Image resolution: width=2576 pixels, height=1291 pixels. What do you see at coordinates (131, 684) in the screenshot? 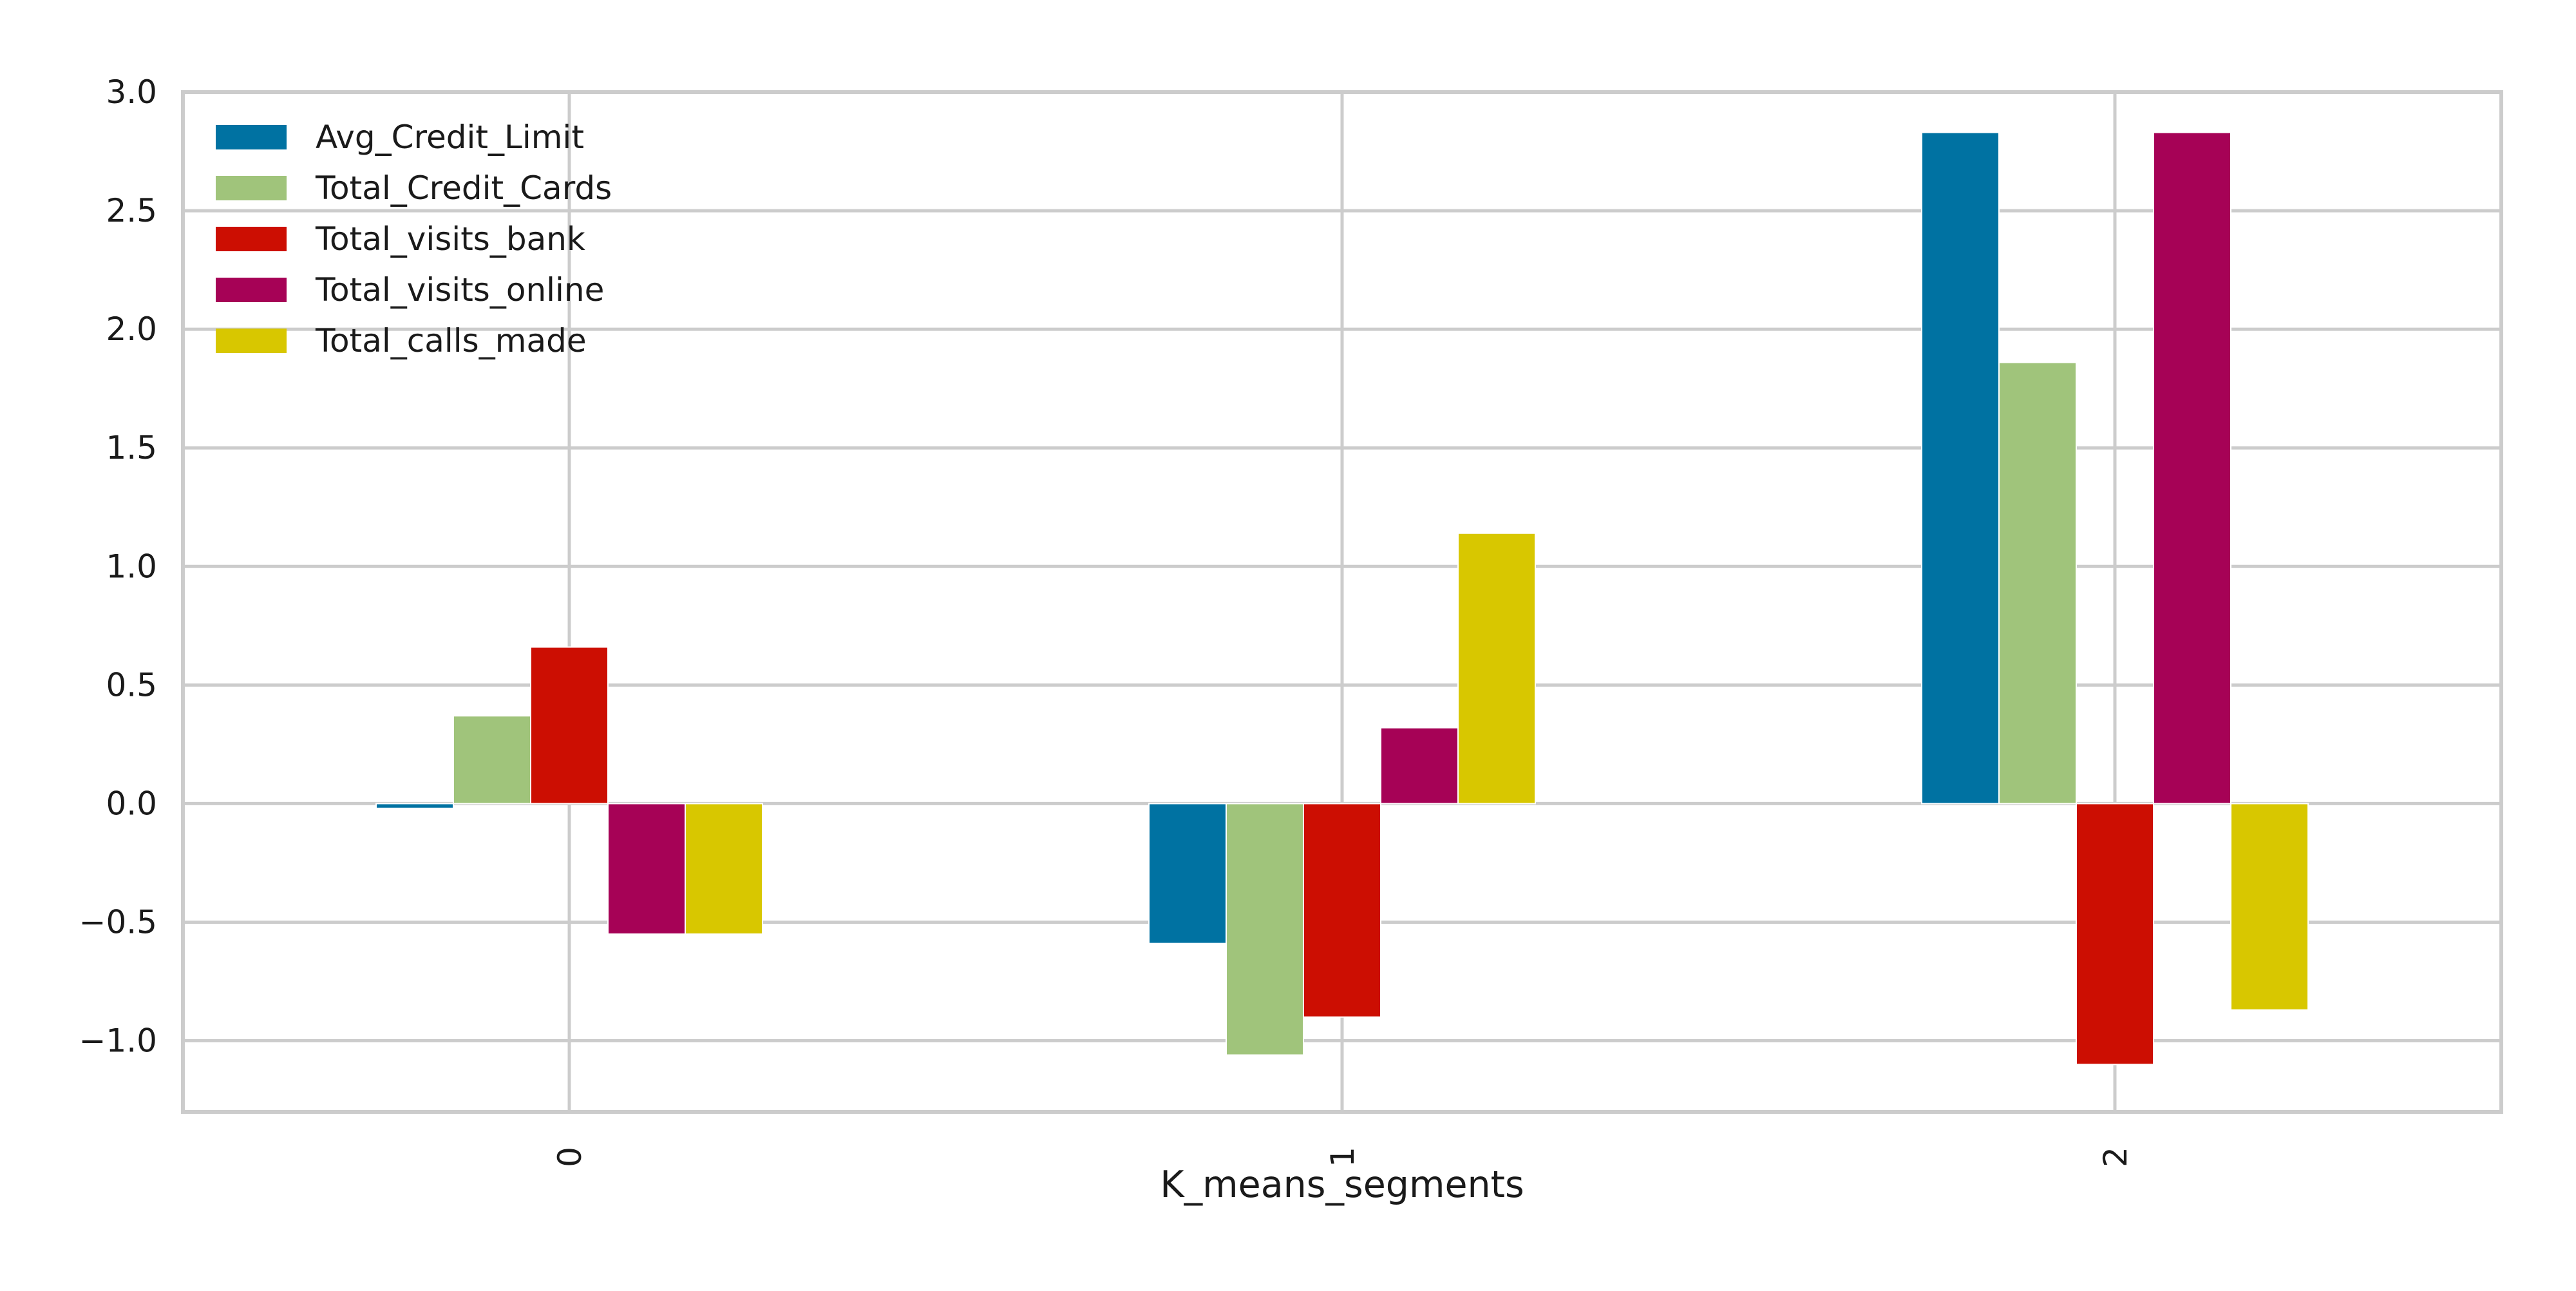
I see `y-tick-label: 0.5` at bounding box center [131, 684].